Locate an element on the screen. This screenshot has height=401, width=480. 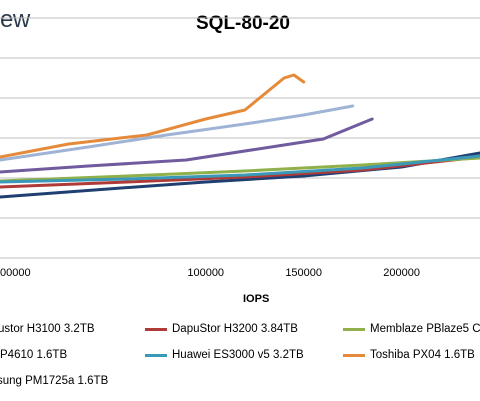
x-tick-label-2: 150000 is located at coordinates (303, 273).